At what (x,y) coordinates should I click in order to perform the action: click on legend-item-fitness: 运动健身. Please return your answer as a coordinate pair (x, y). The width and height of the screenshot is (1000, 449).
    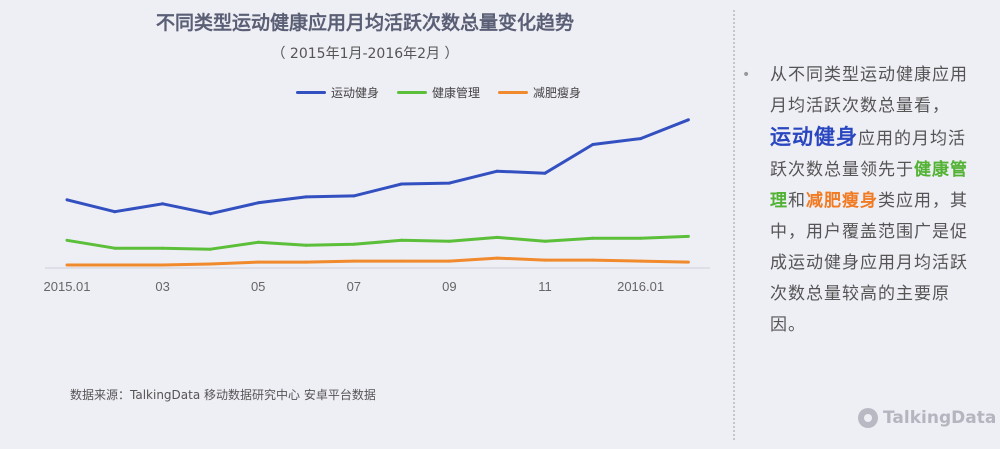
    Looking at the image, I should click on (337, 92).